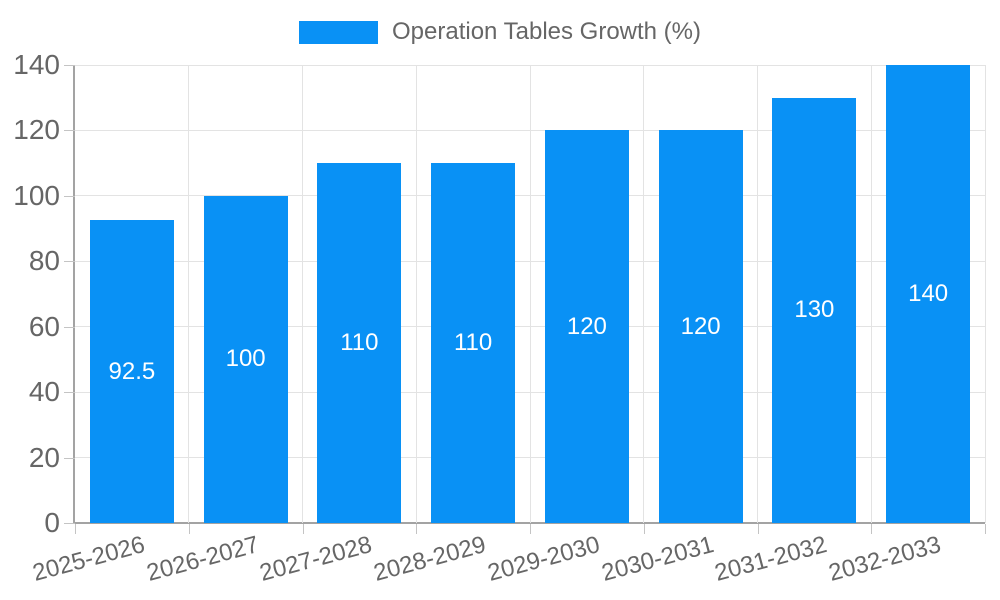  What do you see at coordinates (884, 559) in the screenshot?
I see `x-tick-label: 2032-2033` at bounding box center [884, 559].